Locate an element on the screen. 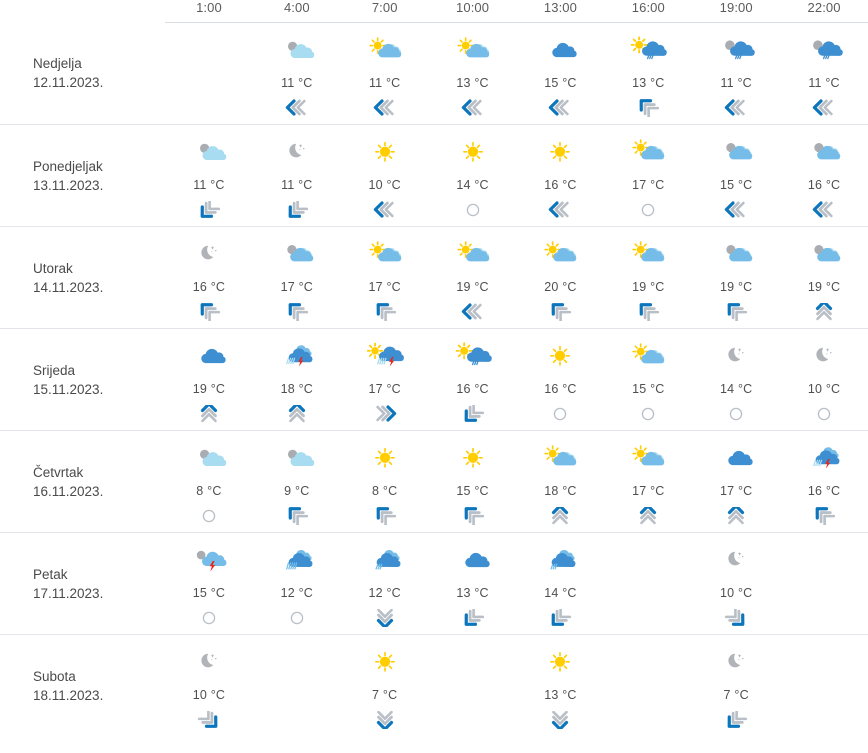 Image resolution: width=868 pixels, height=753 pixels. forecast-cell-stack: 16 °C is located at coordinates (561, 176).